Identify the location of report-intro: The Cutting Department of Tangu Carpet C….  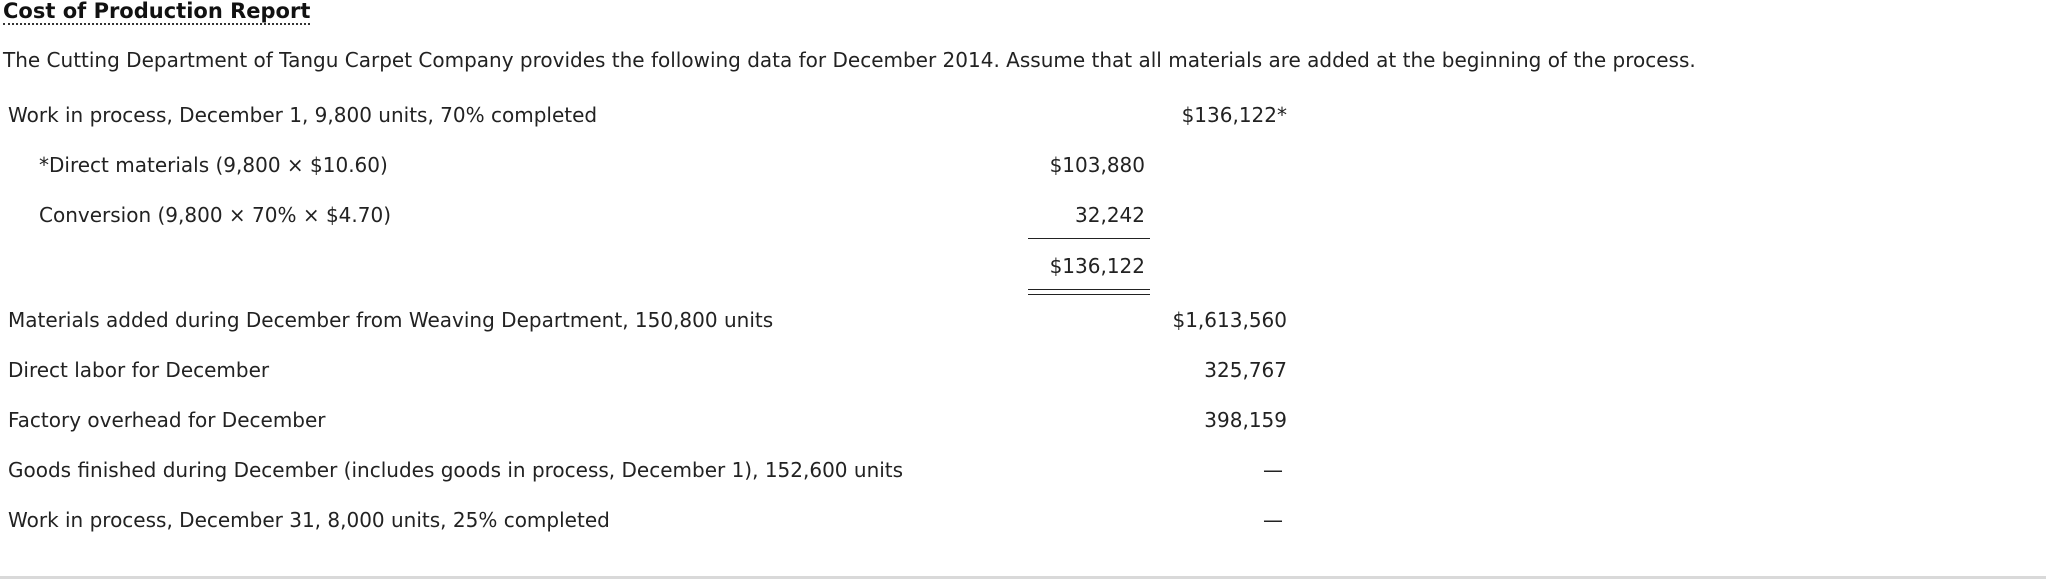
(849, 60).